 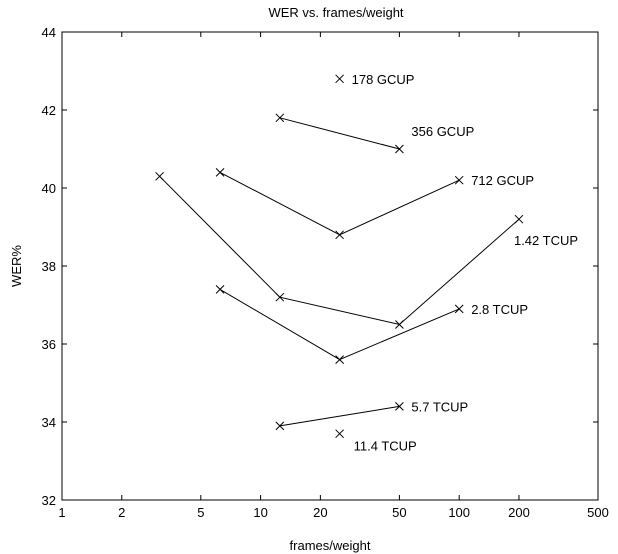 What do you see at coordinates (335, 12) in the screenshot?
I see `chart-title: WER vs. frames/weight` at bounding box center [335, 12].